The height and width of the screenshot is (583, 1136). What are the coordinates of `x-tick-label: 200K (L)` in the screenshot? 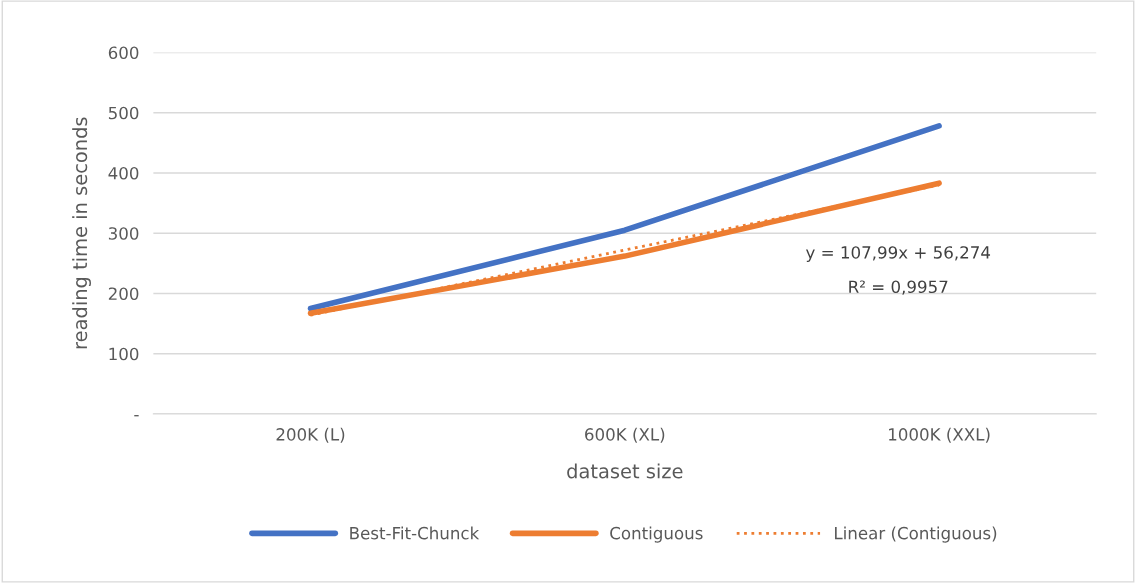 It's located at (310, 435).